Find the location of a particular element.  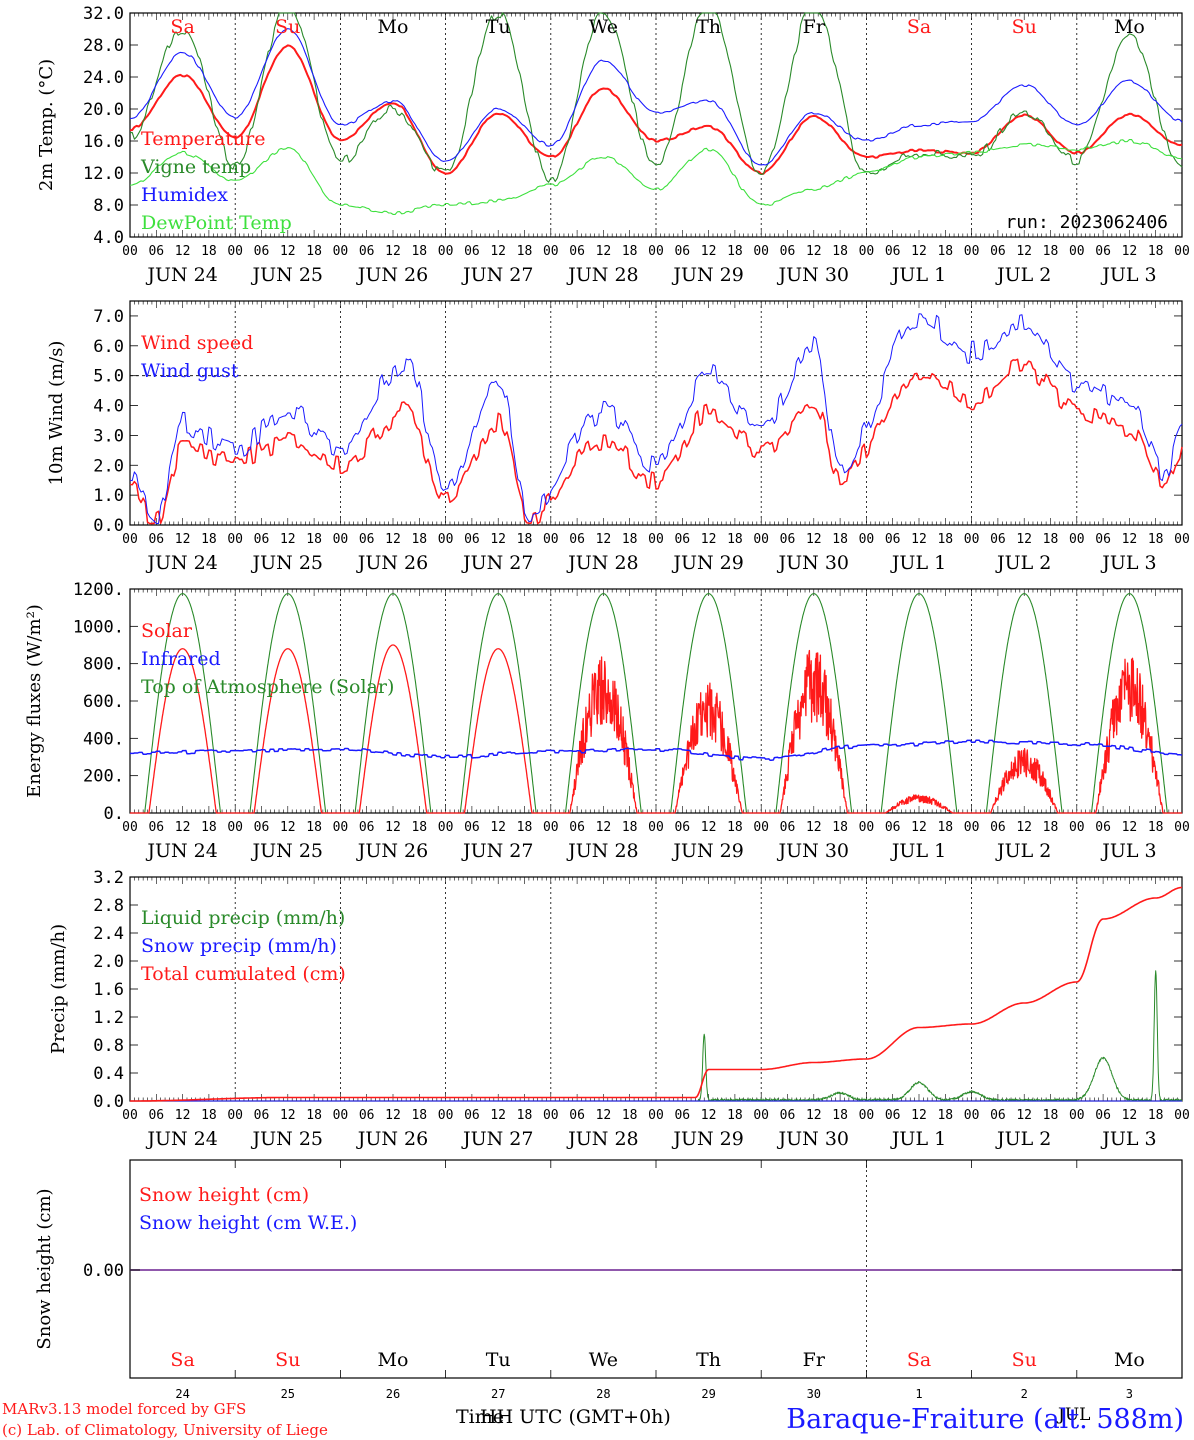

legend-entry: Vigne temp is located at coordinates (195, 167).